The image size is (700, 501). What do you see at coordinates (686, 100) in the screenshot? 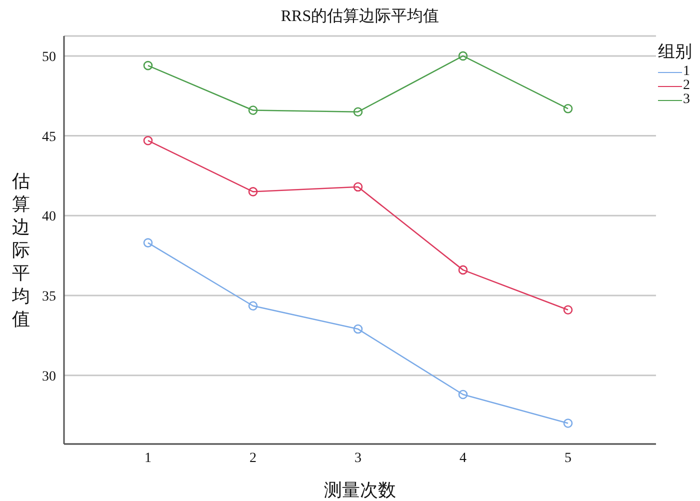
I see `legend-label: 3` at bounding box center [686, 100].